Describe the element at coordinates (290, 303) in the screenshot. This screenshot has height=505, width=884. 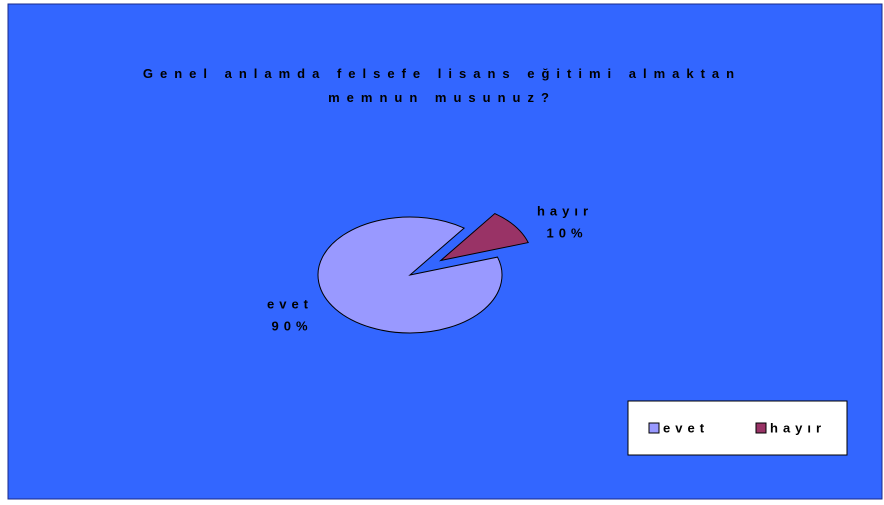
I see `slice-label: evet` at that location.